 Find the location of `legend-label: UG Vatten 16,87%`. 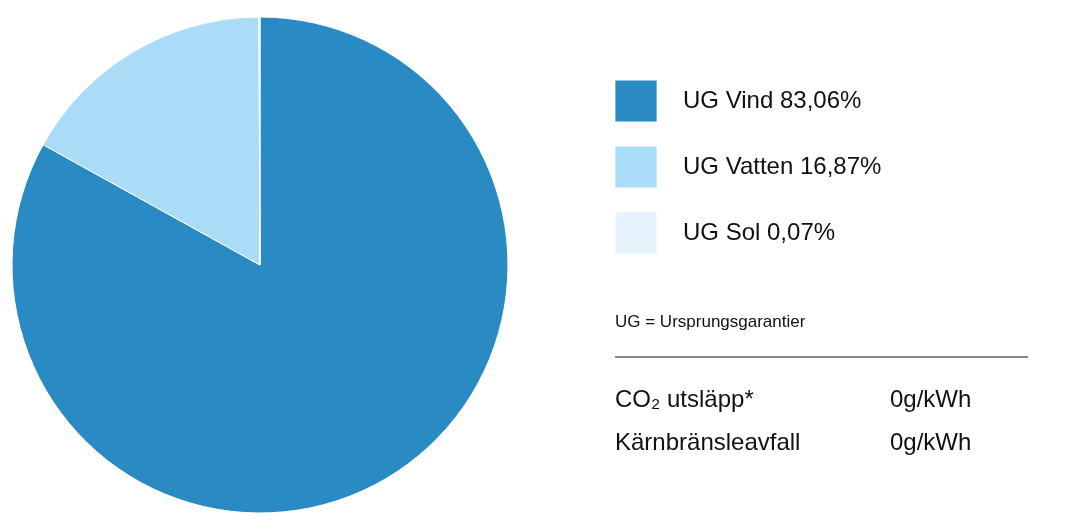

legend-label: UG Vatten 16,87% is located at coordinates (782, 165).